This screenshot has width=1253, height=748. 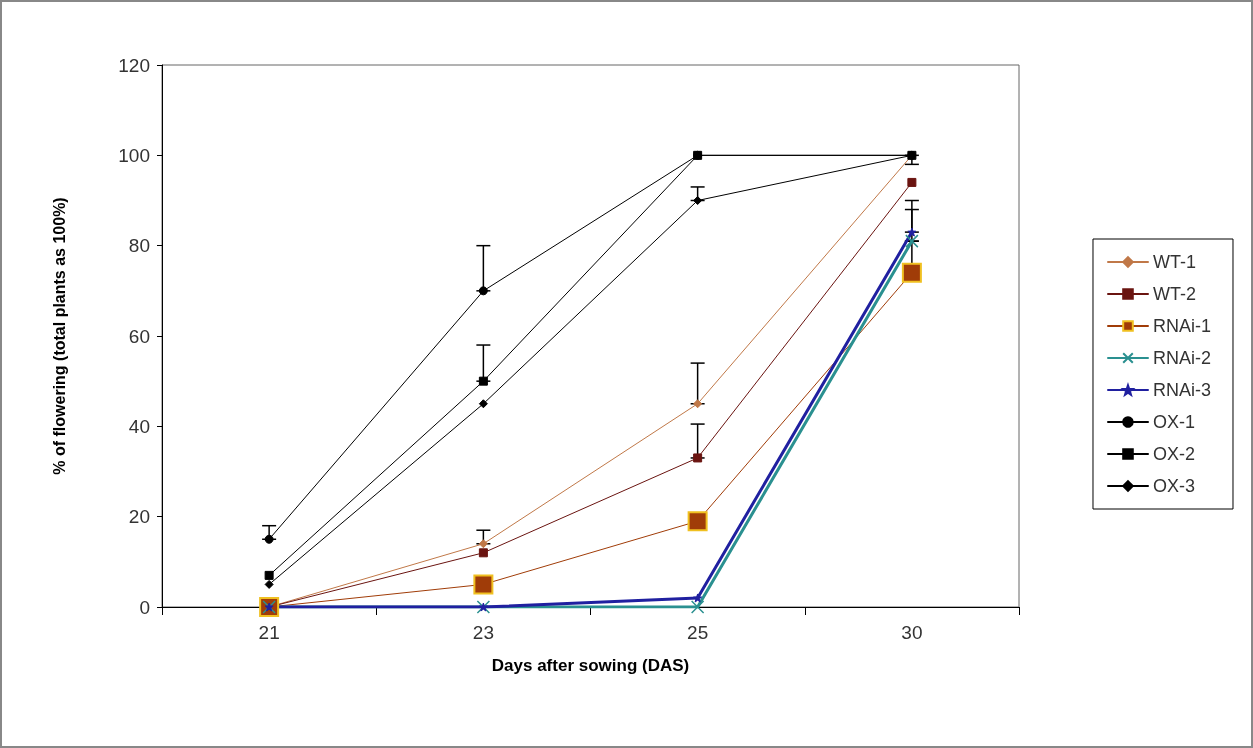 What do you see at coordinates (483, 632) in the screenshot?
I see `x-tick-label: 23` at bounding box center [483, 632].